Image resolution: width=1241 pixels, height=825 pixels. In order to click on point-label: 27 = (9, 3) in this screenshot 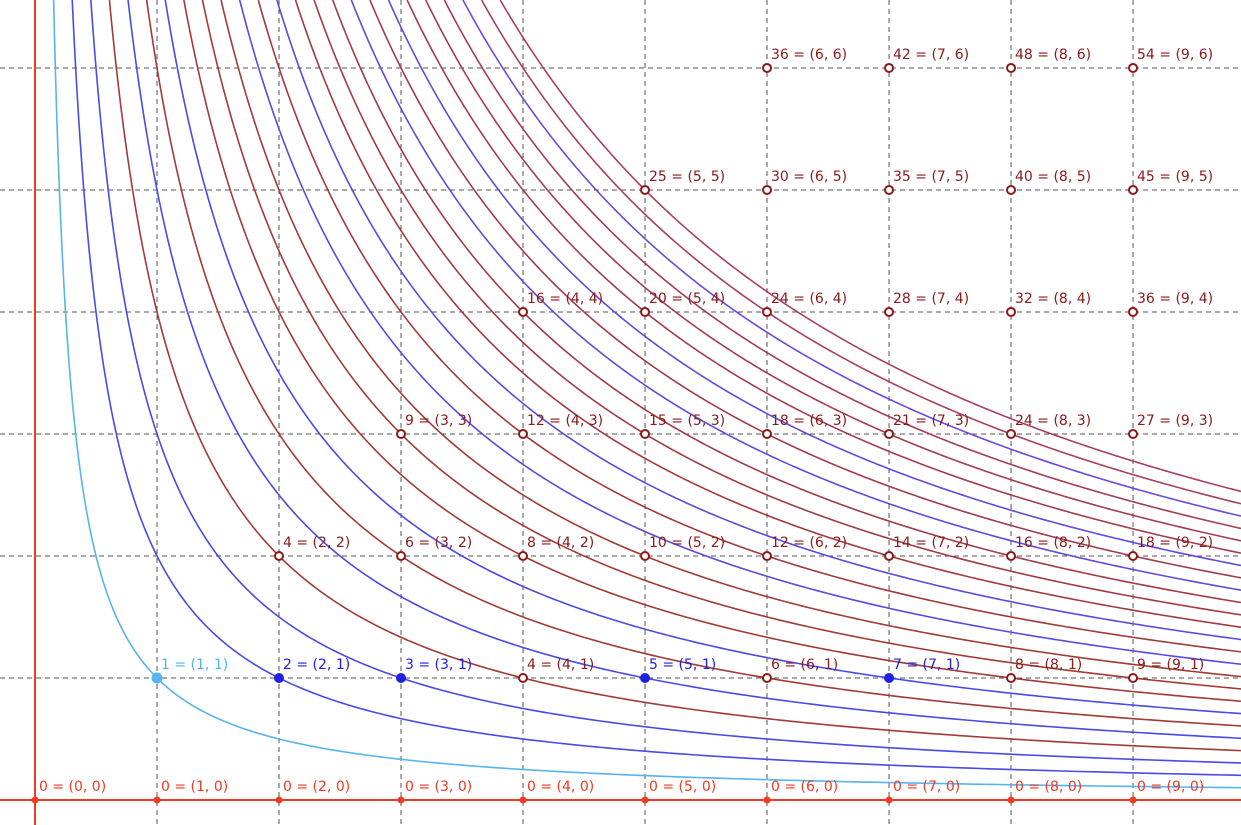, I will do `click(1175, 421)`.